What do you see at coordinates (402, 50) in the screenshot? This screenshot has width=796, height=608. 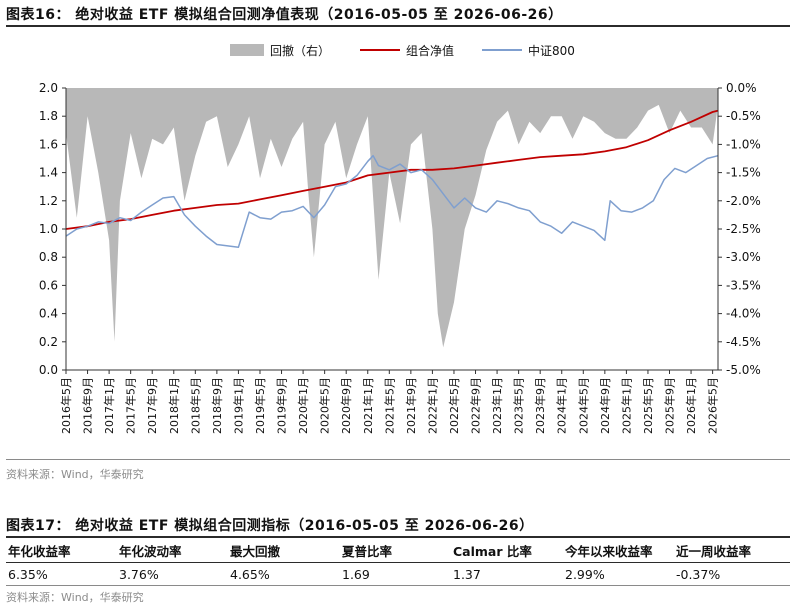 I see `chart-legend: 回撤（右） 组合净值 中证800` at bounding box center [402, 50].